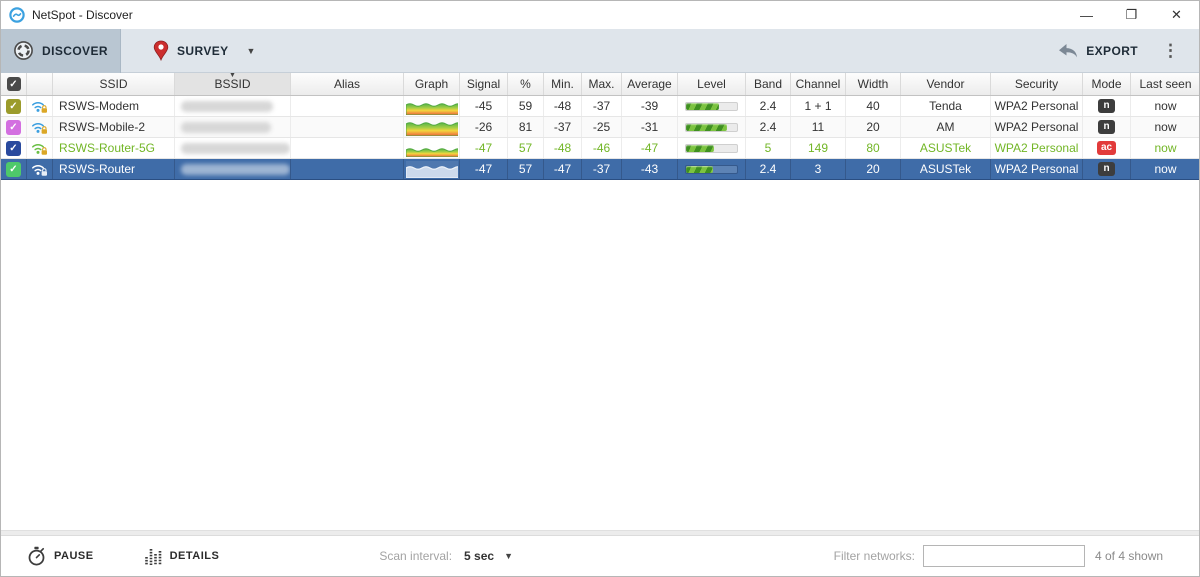  What do you see at coordinates (431, 169) in the screenshot?
I see `signal-history-graph` at bounding box center [431, 169].